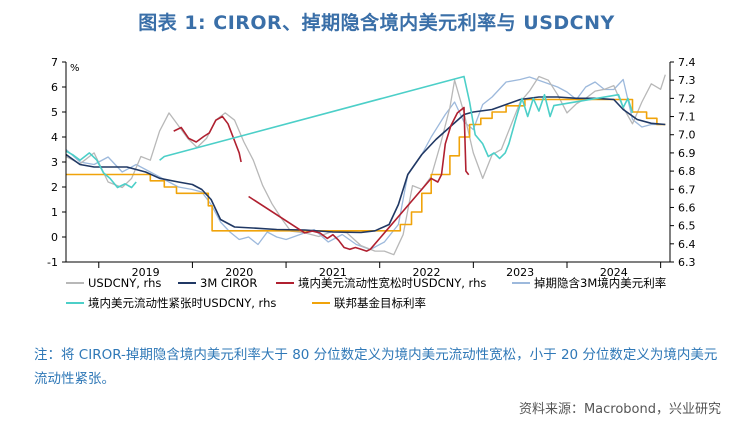 The image size is (753, 422). What do you see at coordinates (54, 137) in the screenshot?
I see `left-tick-label: 4` at bounding box center [54, 137].